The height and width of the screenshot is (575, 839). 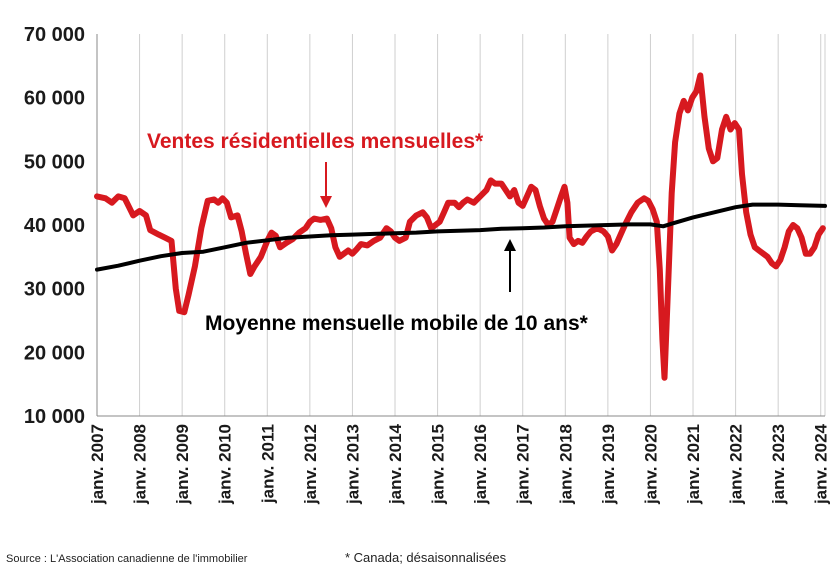 I want to click on x-tick-label: janv. 2021, so click(x=693, y=464).